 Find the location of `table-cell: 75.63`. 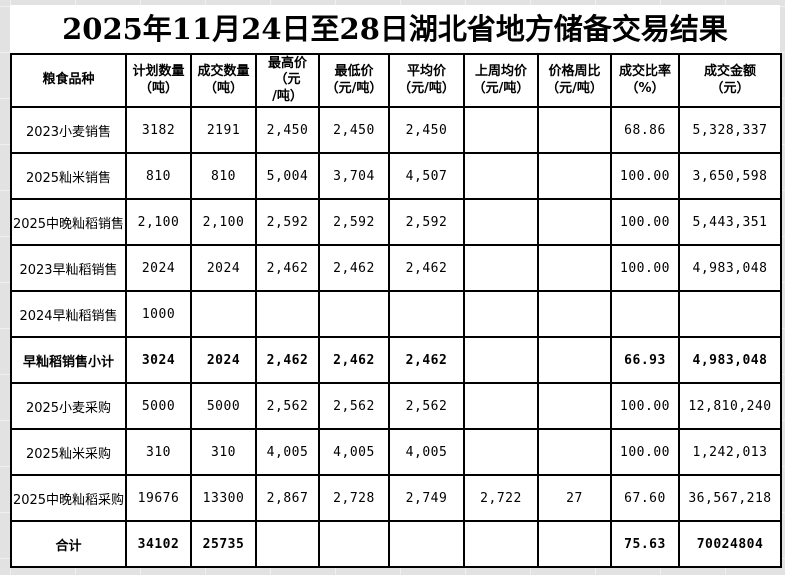

table-cell: 75.63 is located at coordinates (645, 544).